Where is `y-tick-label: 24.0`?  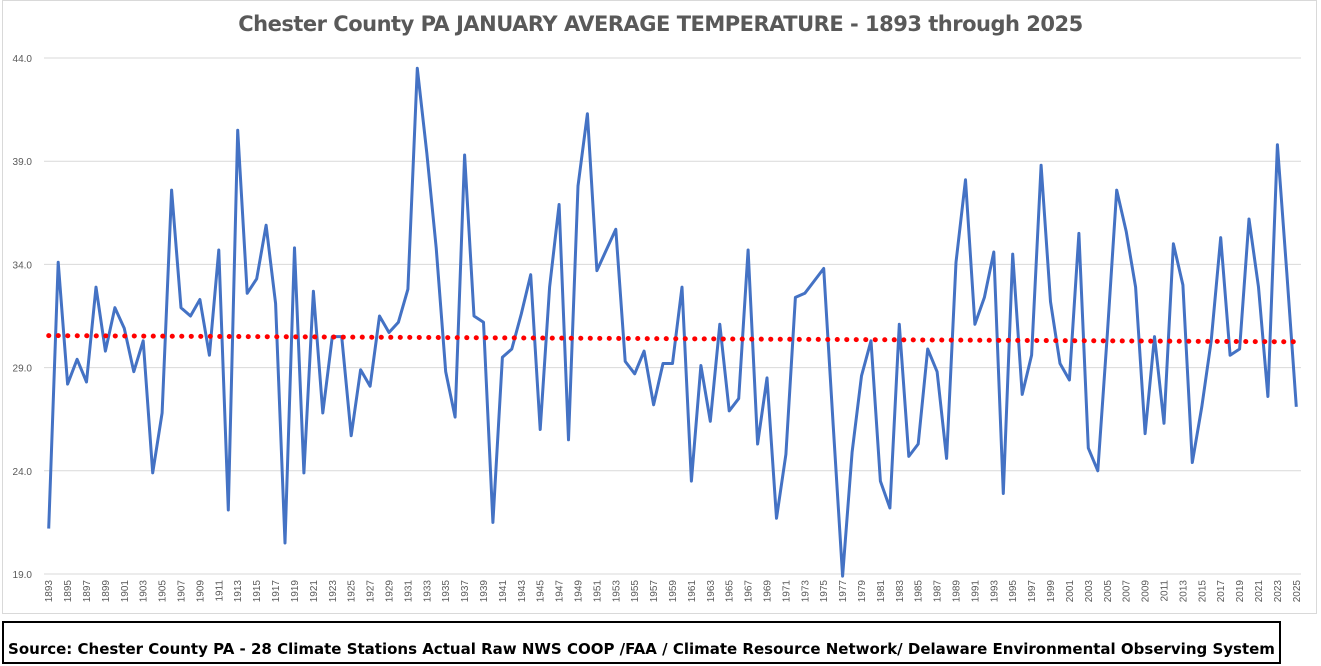 y-tick-label: 24.0 is located at coordinates (23, 472).